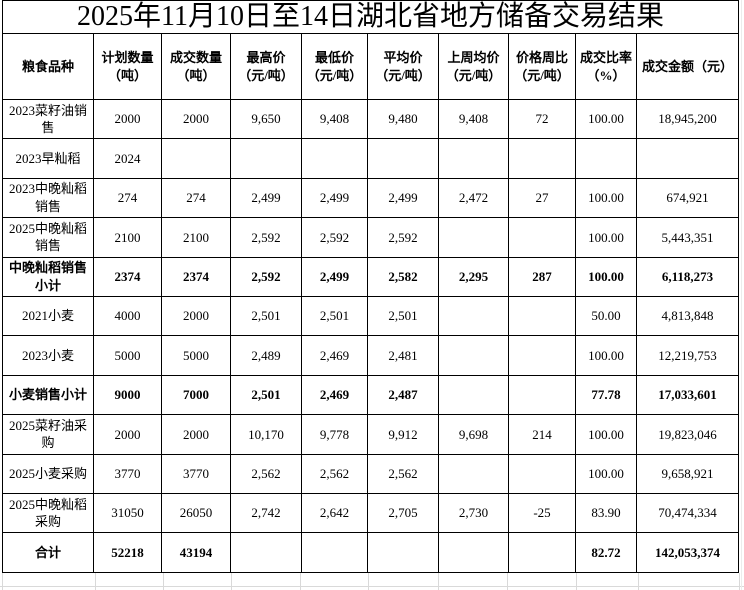 The height and width of the screenshot is (590, 744). What do you see at coordinates (687, 395) in the screenshot?
I see `value-cell: 17,033,601` at bounding box center [687, 395].